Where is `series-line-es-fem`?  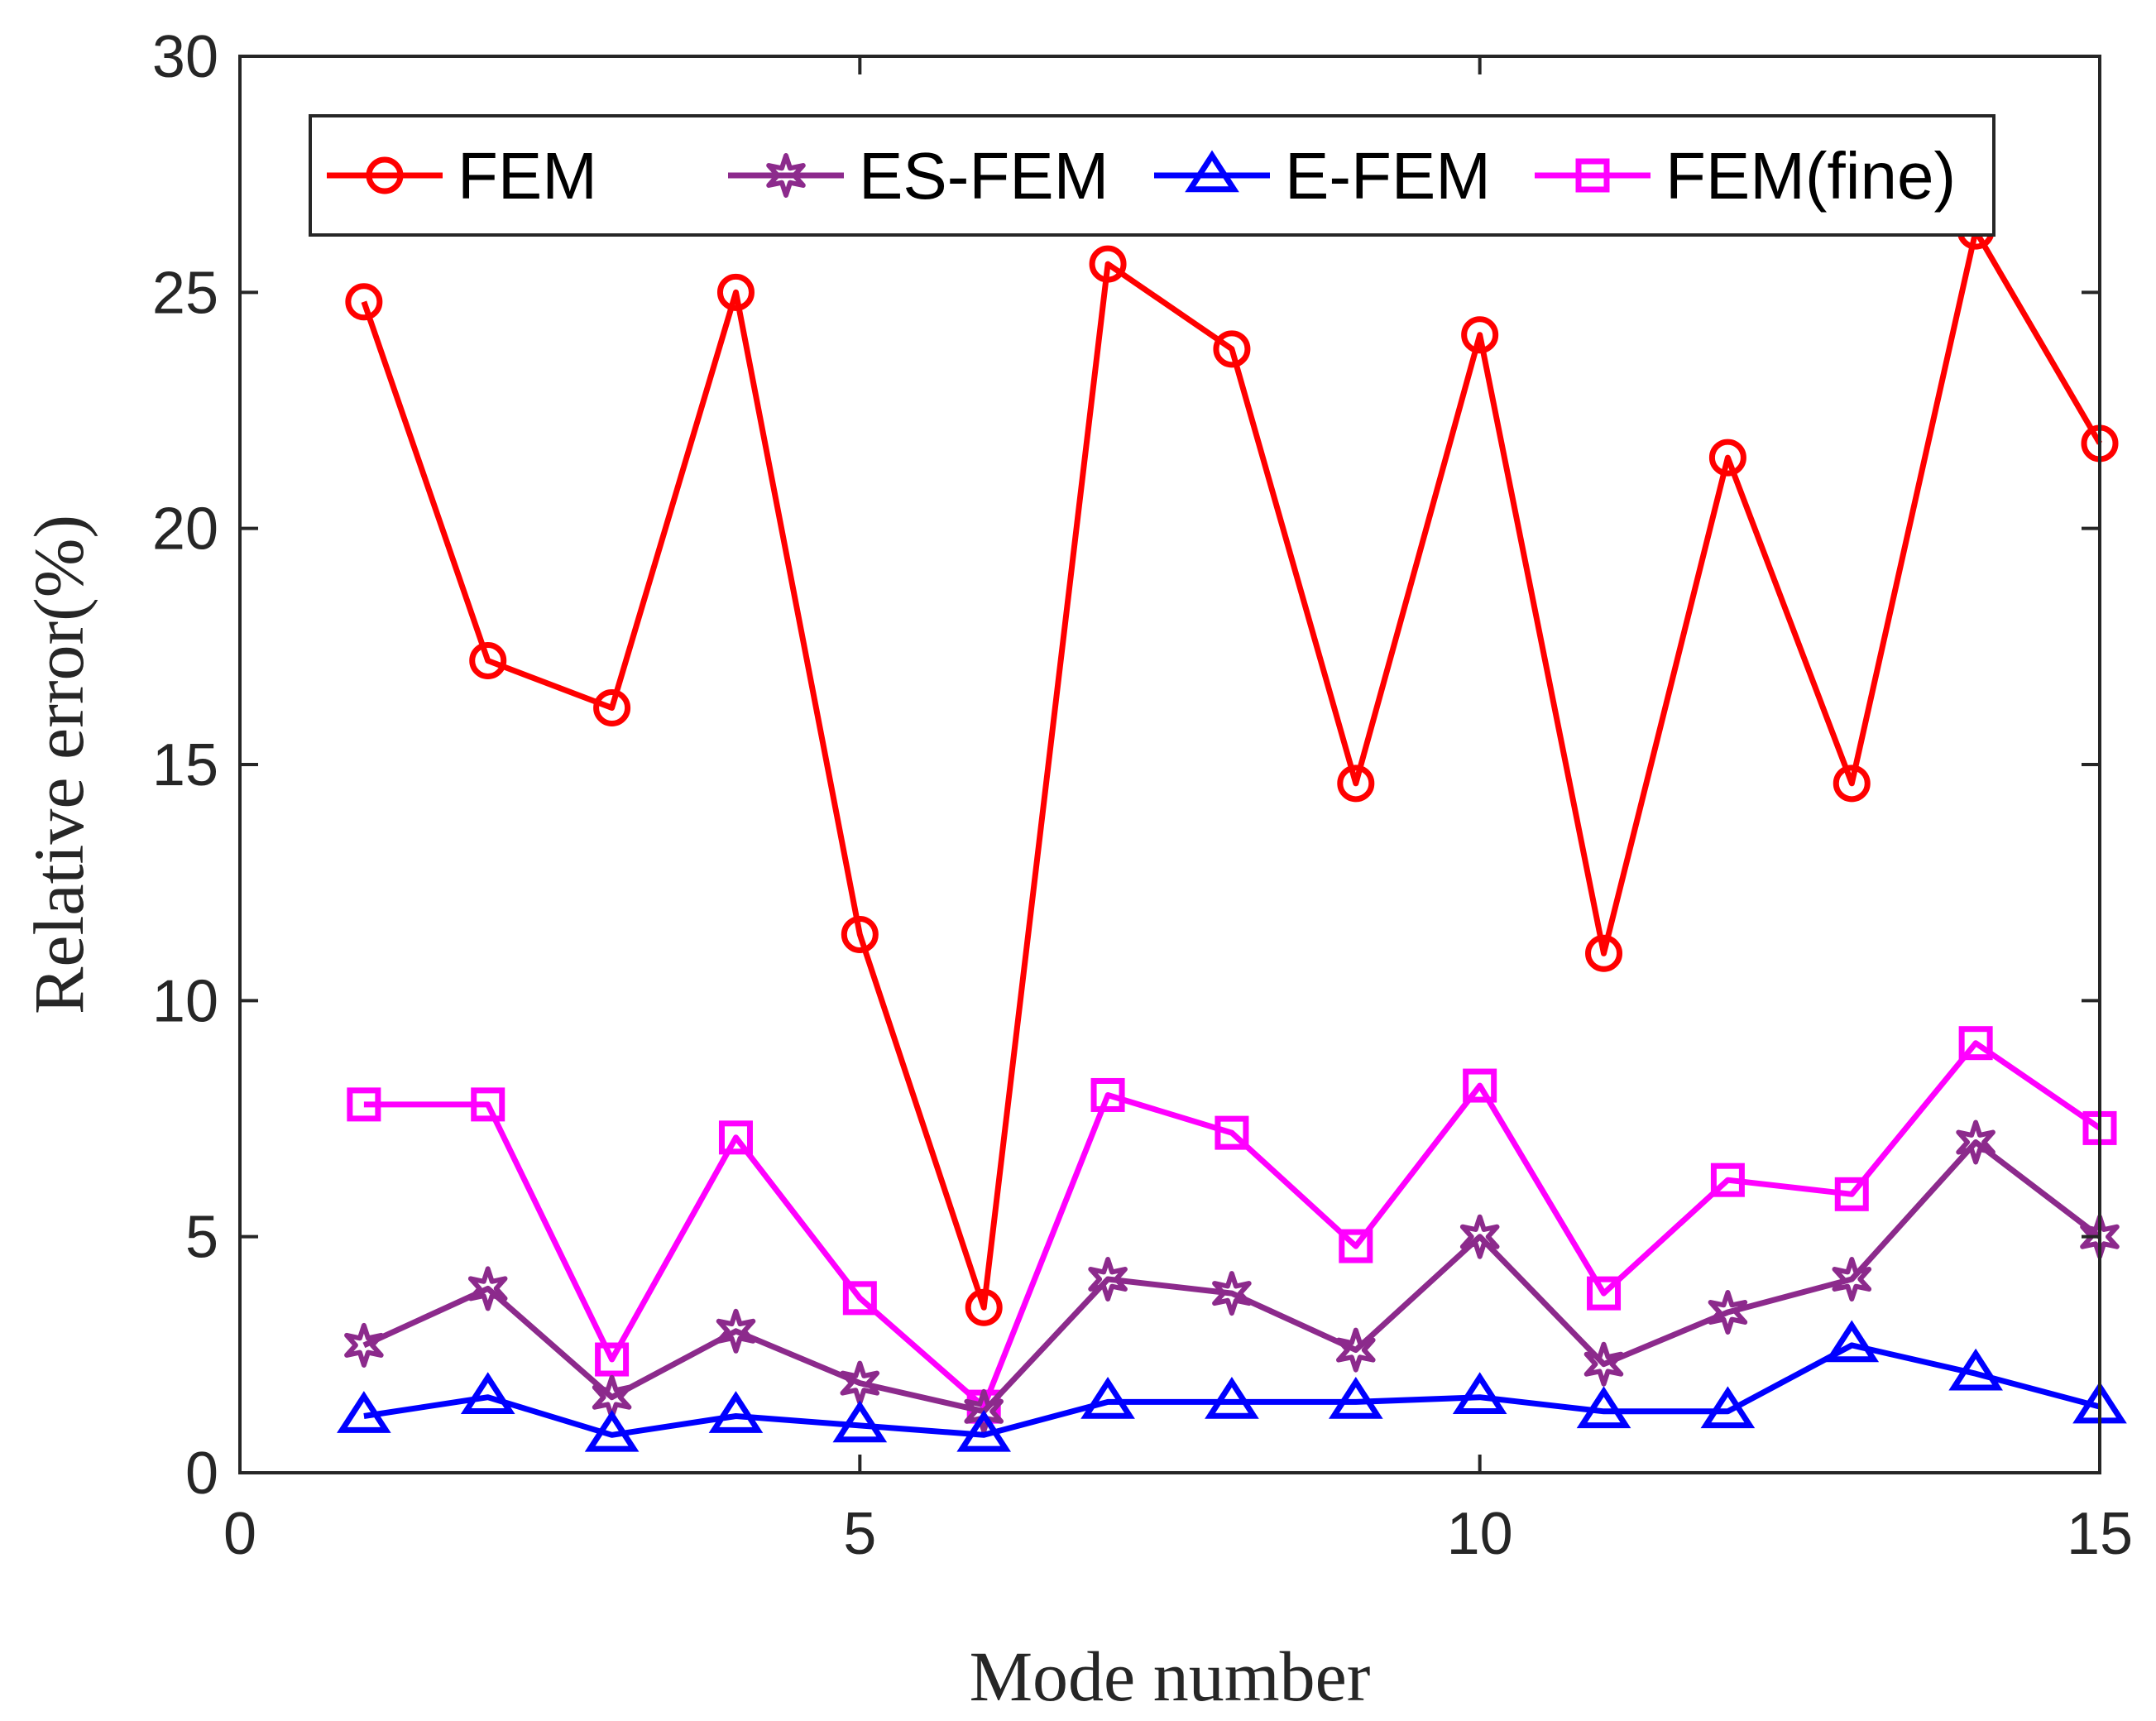 series-line-es-fem is located at coordinates (1232, 1277).